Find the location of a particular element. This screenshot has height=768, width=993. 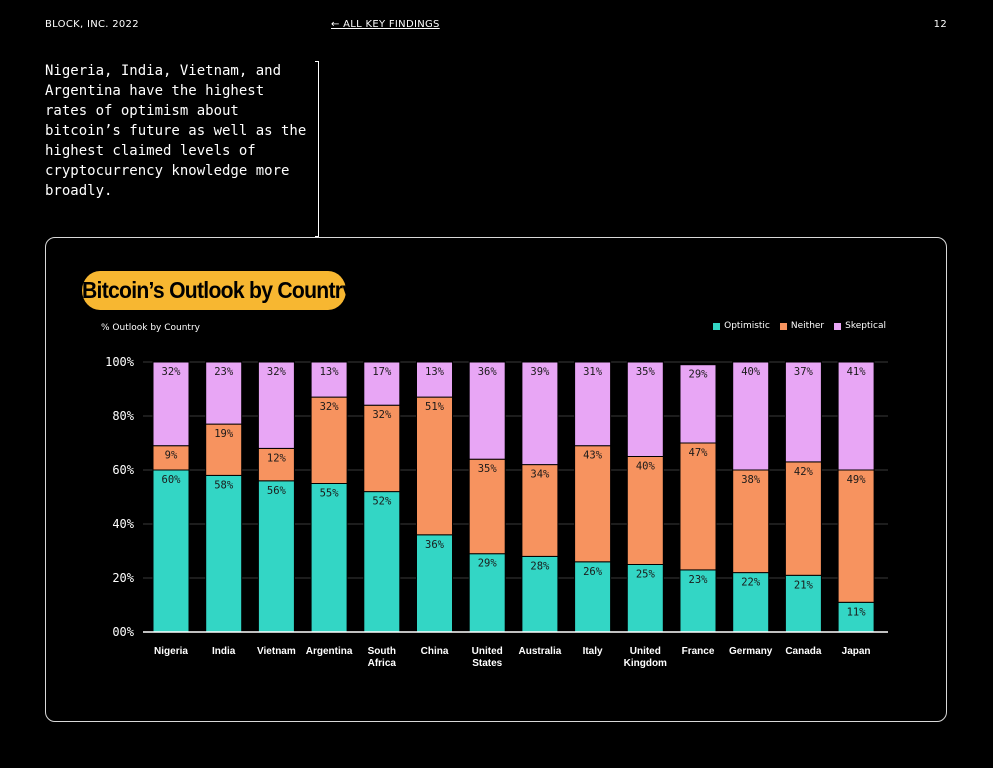

x-tick-label: Nigeria is located at coordinates (171, 651).